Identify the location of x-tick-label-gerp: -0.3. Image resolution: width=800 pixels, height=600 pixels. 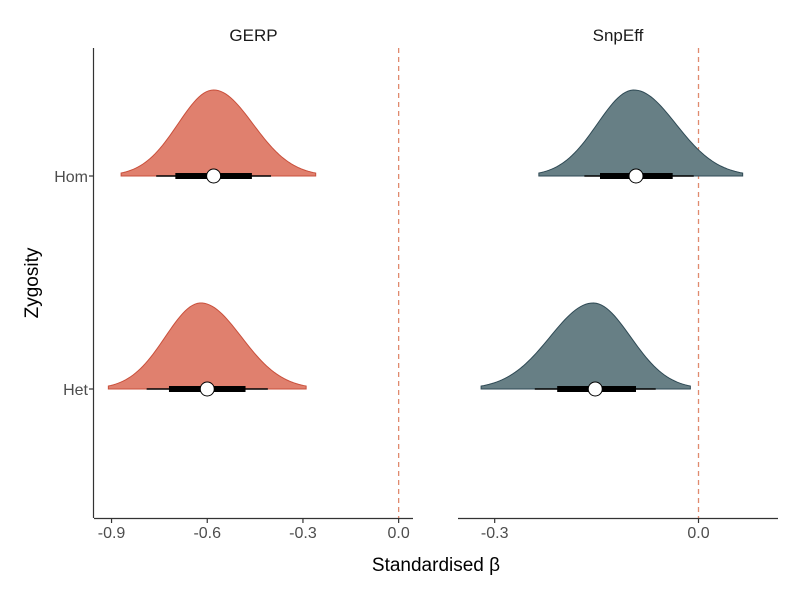
(303, 533).